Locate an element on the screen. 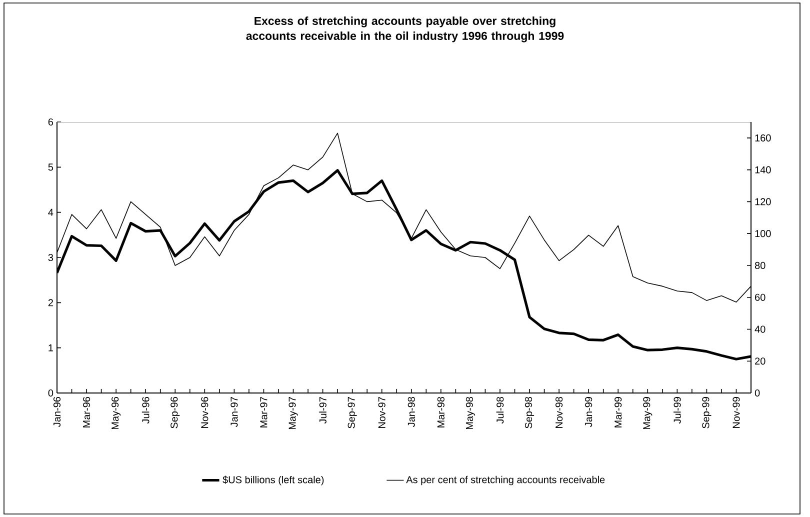 Image resolution: width=810 pixels, height=517 pixels. y2-tick-label: 100 is located at coordinates (763, 234).